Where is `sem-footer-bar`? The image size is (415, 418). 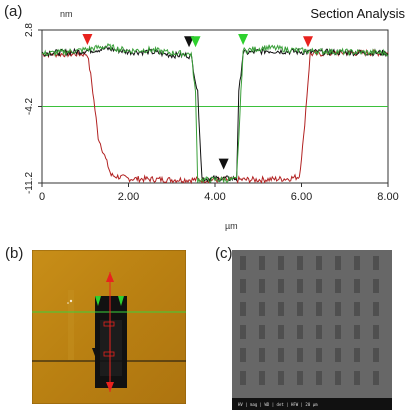 sem-footer-bar is located at coordinates (312, 404).